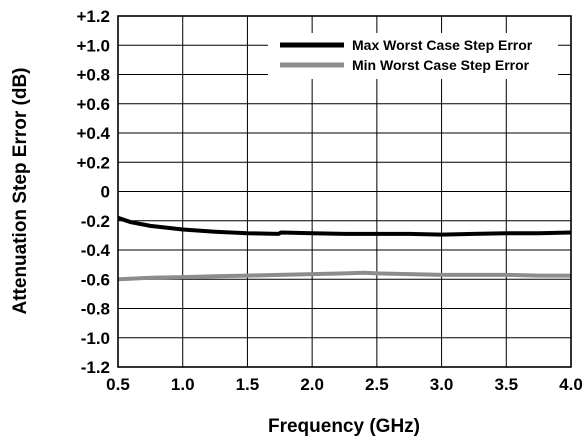 Image resolution: width=586 pixels, height=441 pixels. What do you see at coordinates (95, 279) in the screenshot?
I see `y-tick-label: -0.6` at bounding box center [95, 279].